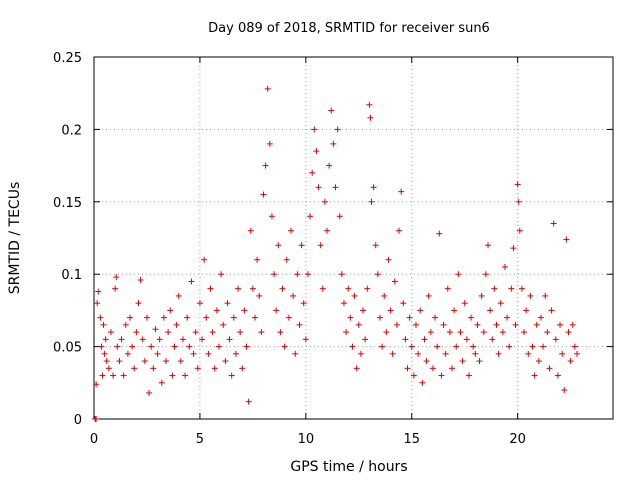 The width and height of the screenshot is (640, 480). Describe the element at coordinates (94, 439) in the screenshot. I see `x-tick-label: 0` at that location.